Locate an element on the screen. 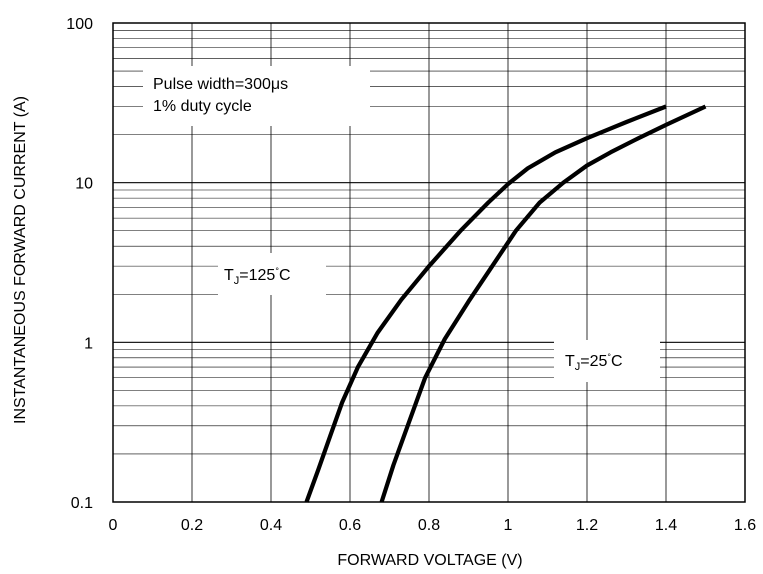 Image resolution: width=763 pixels, height=574 pixels. y-tick-label: 10 is located at coordinates (84, 184).